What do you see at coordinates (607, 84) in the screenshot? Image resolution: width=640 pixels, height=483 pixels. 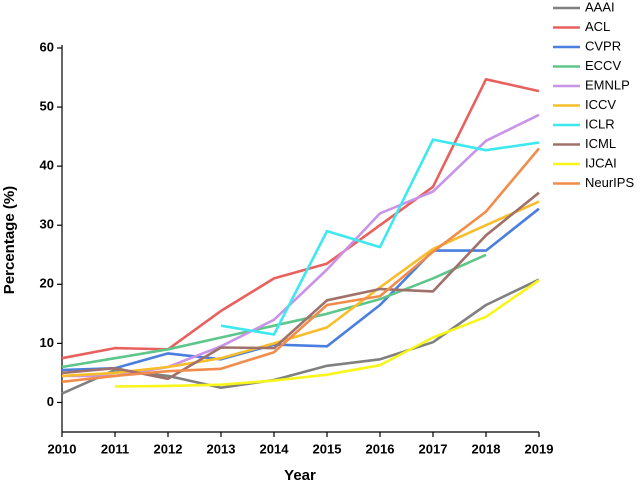 I see `legend-label: EMNLP` at bounding box center [607, 84].